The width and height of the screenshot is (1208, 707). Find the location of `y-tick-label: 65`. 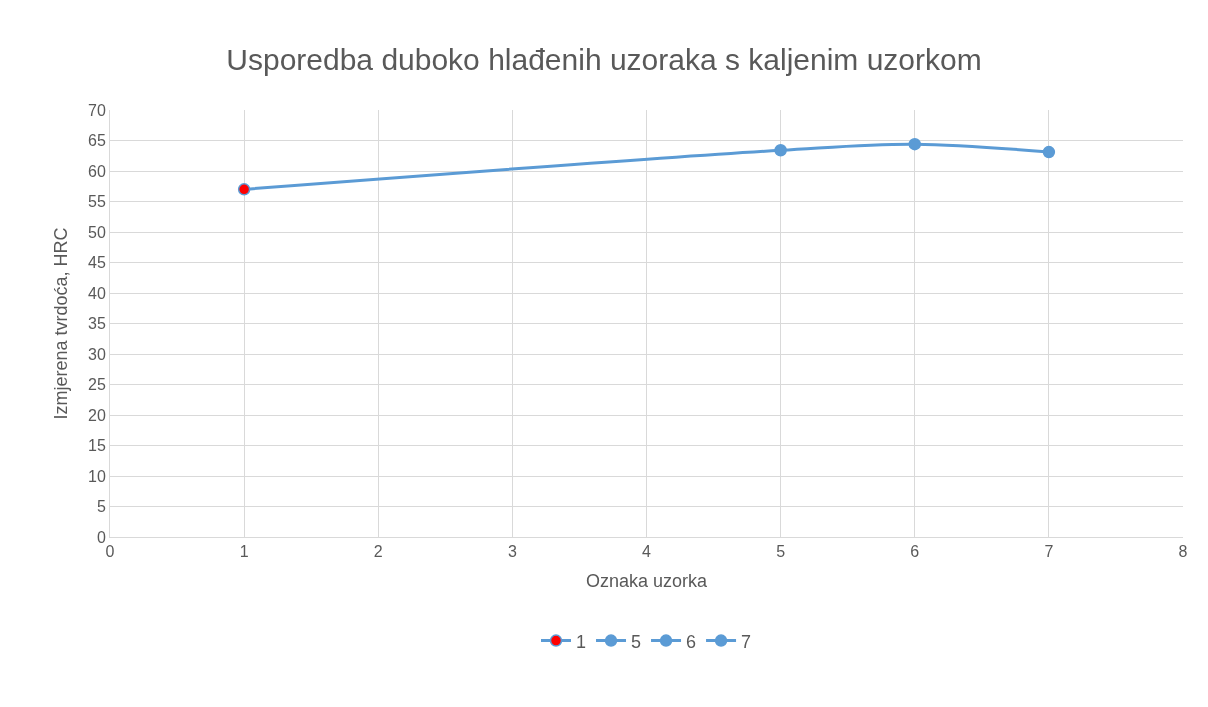

y-tick-label: 65 is located at coordinates (97, 141).